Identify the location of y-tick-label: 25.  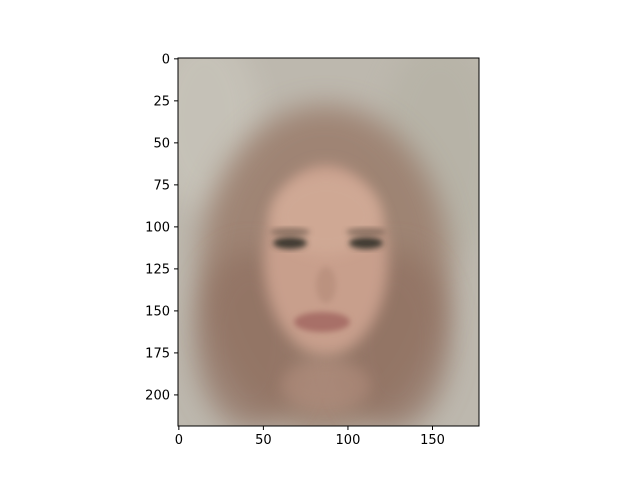
(161, 101).